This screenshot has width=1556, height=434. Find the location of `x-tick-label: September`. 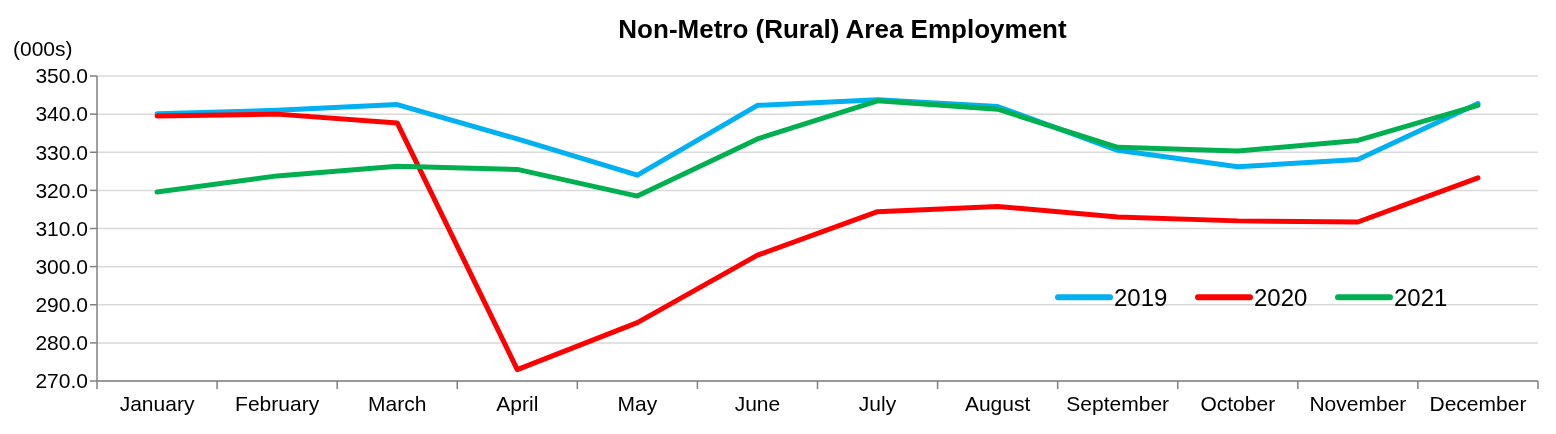

x-tick-label: September is located at coordinates (1118, 403).